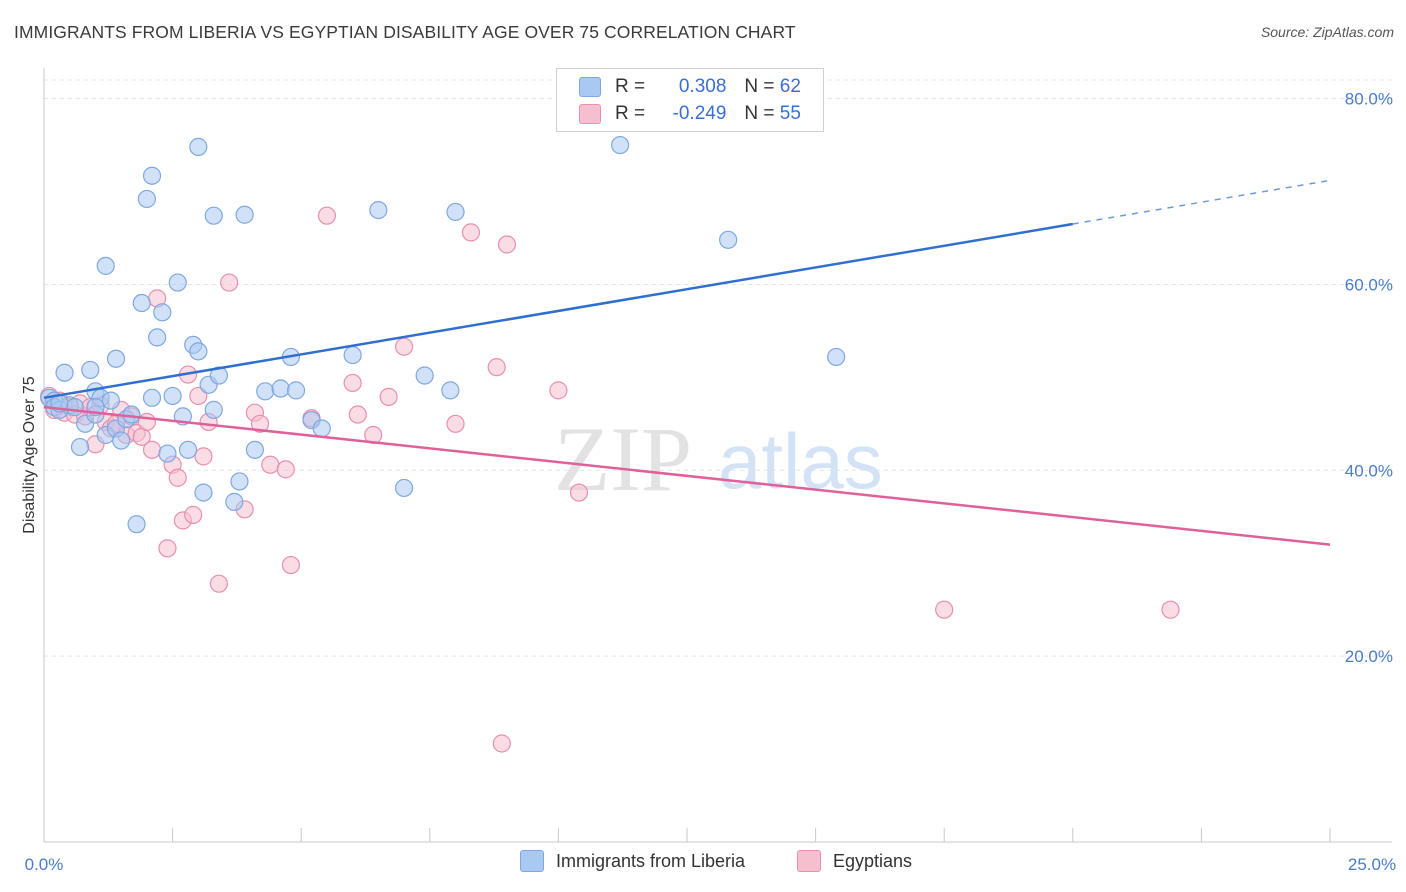  What do you see at coordinates (1369, 378) in the screenshot?
I see `y-tick-labels: 20.0% 40.0% 60.0% 80.0%` at bounding box center [1369, 378].